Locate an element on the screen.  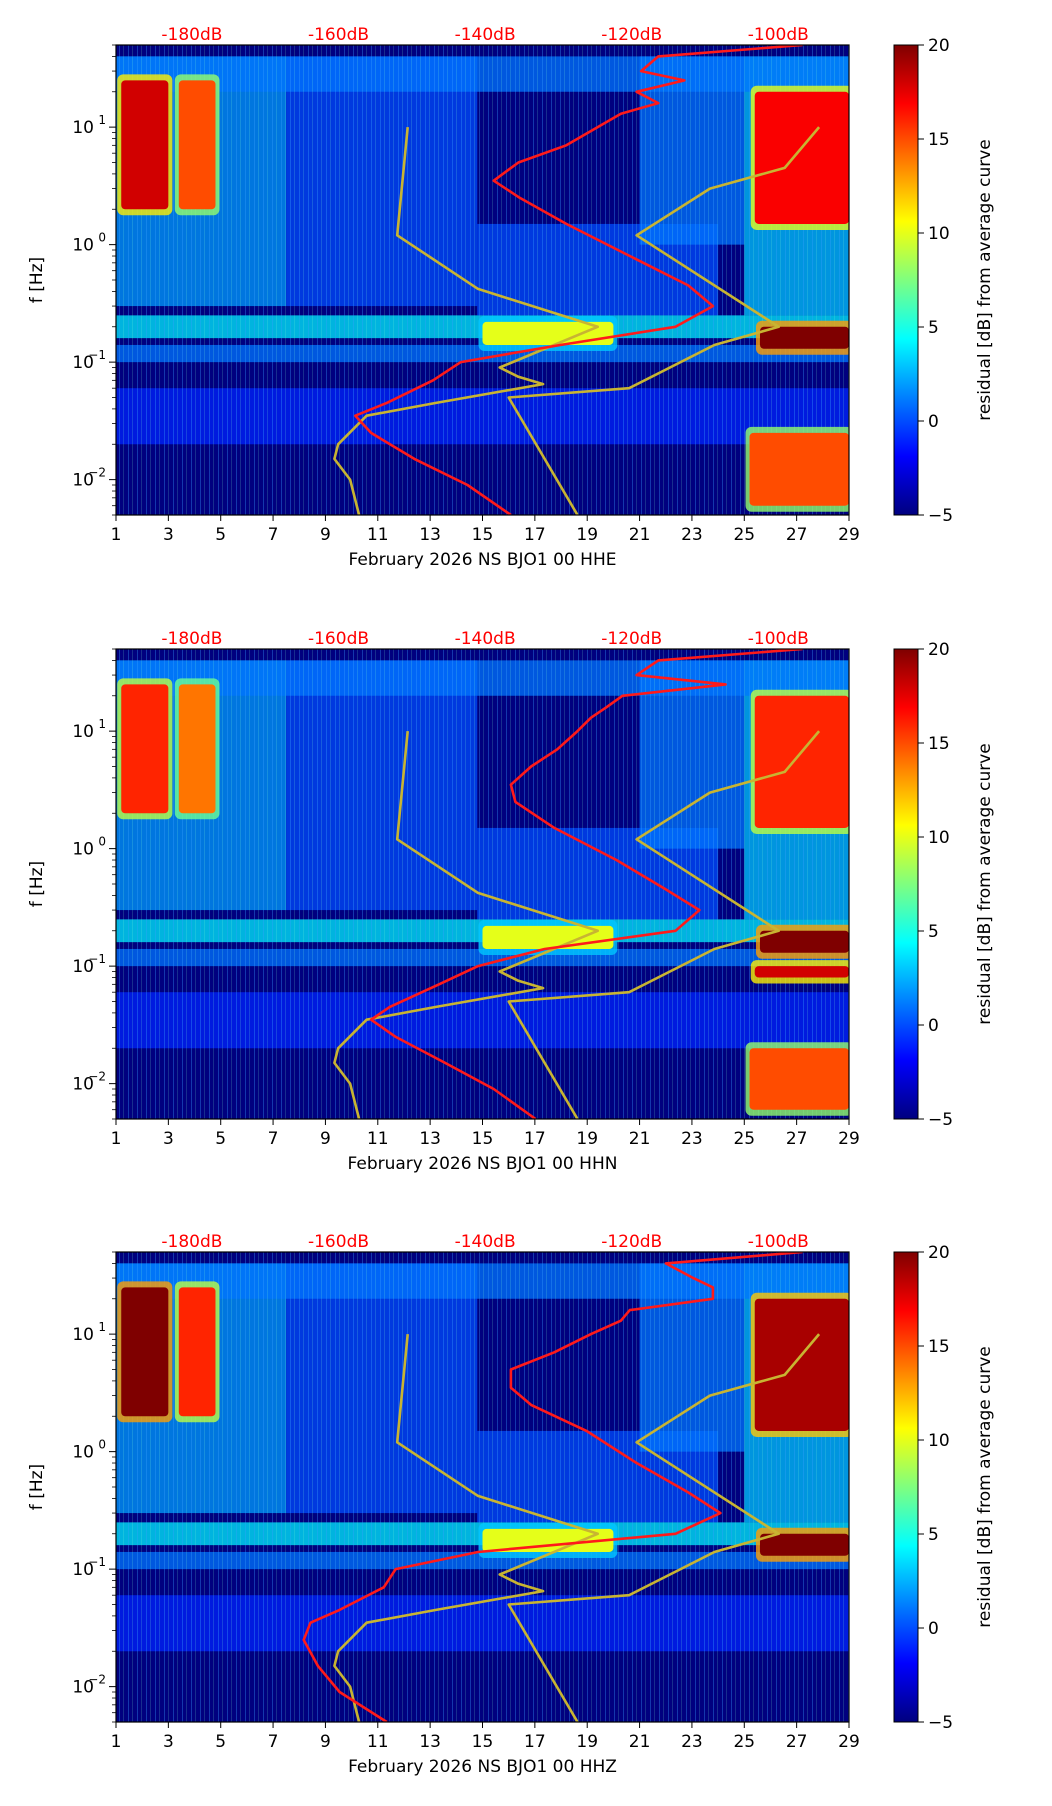
y-tick-exponent: −2 is located at coordinates (97, 473).